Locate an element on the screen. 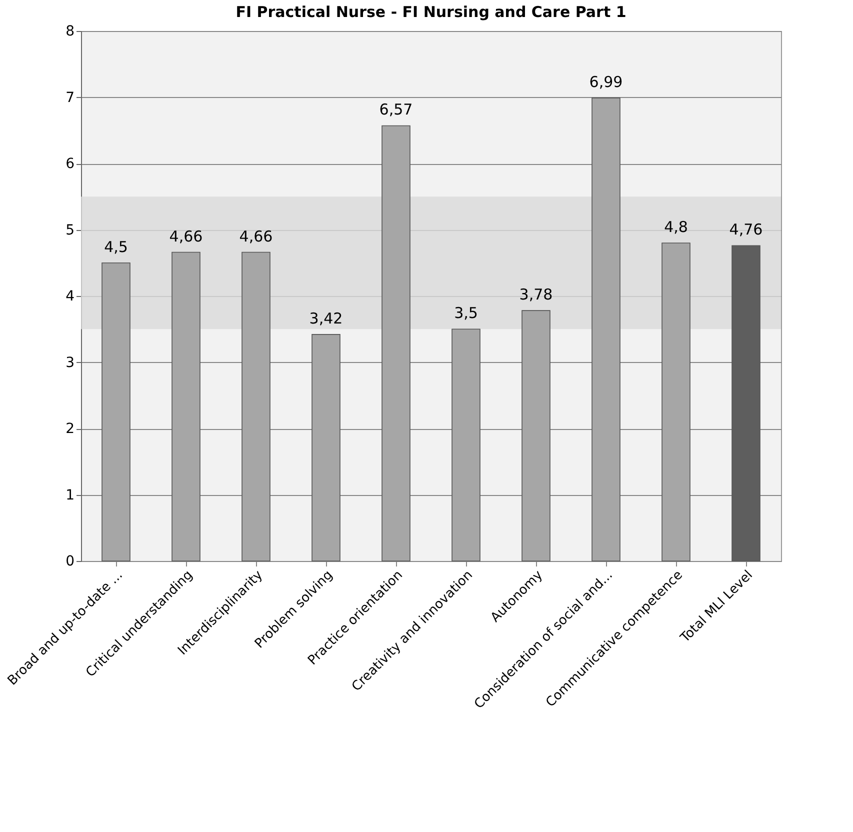 The width and height of the screenshot is (853, 832). data-label: 3,78 is located at coordinates (536, 295).